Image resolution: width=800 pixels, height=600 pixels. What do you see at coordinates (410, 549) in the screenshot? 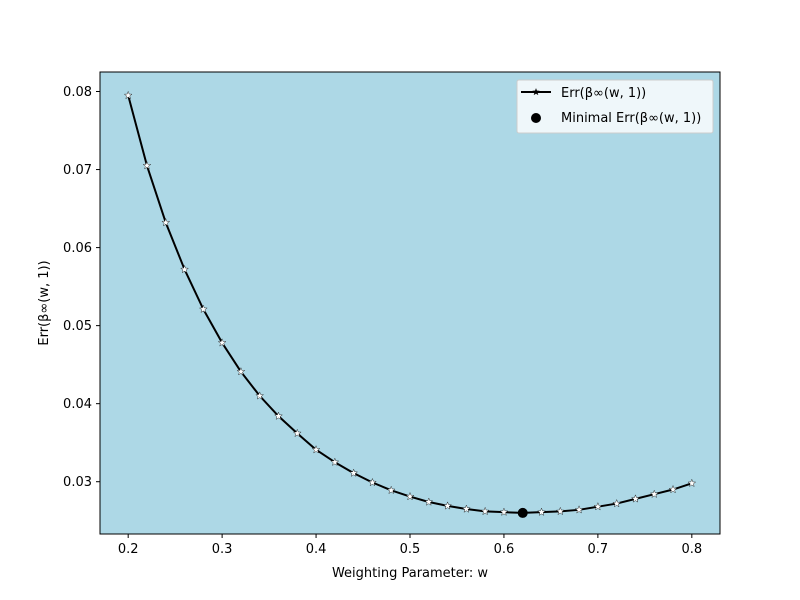
I see `x-tick-label: 0.5` at bounding box center [410, 549].